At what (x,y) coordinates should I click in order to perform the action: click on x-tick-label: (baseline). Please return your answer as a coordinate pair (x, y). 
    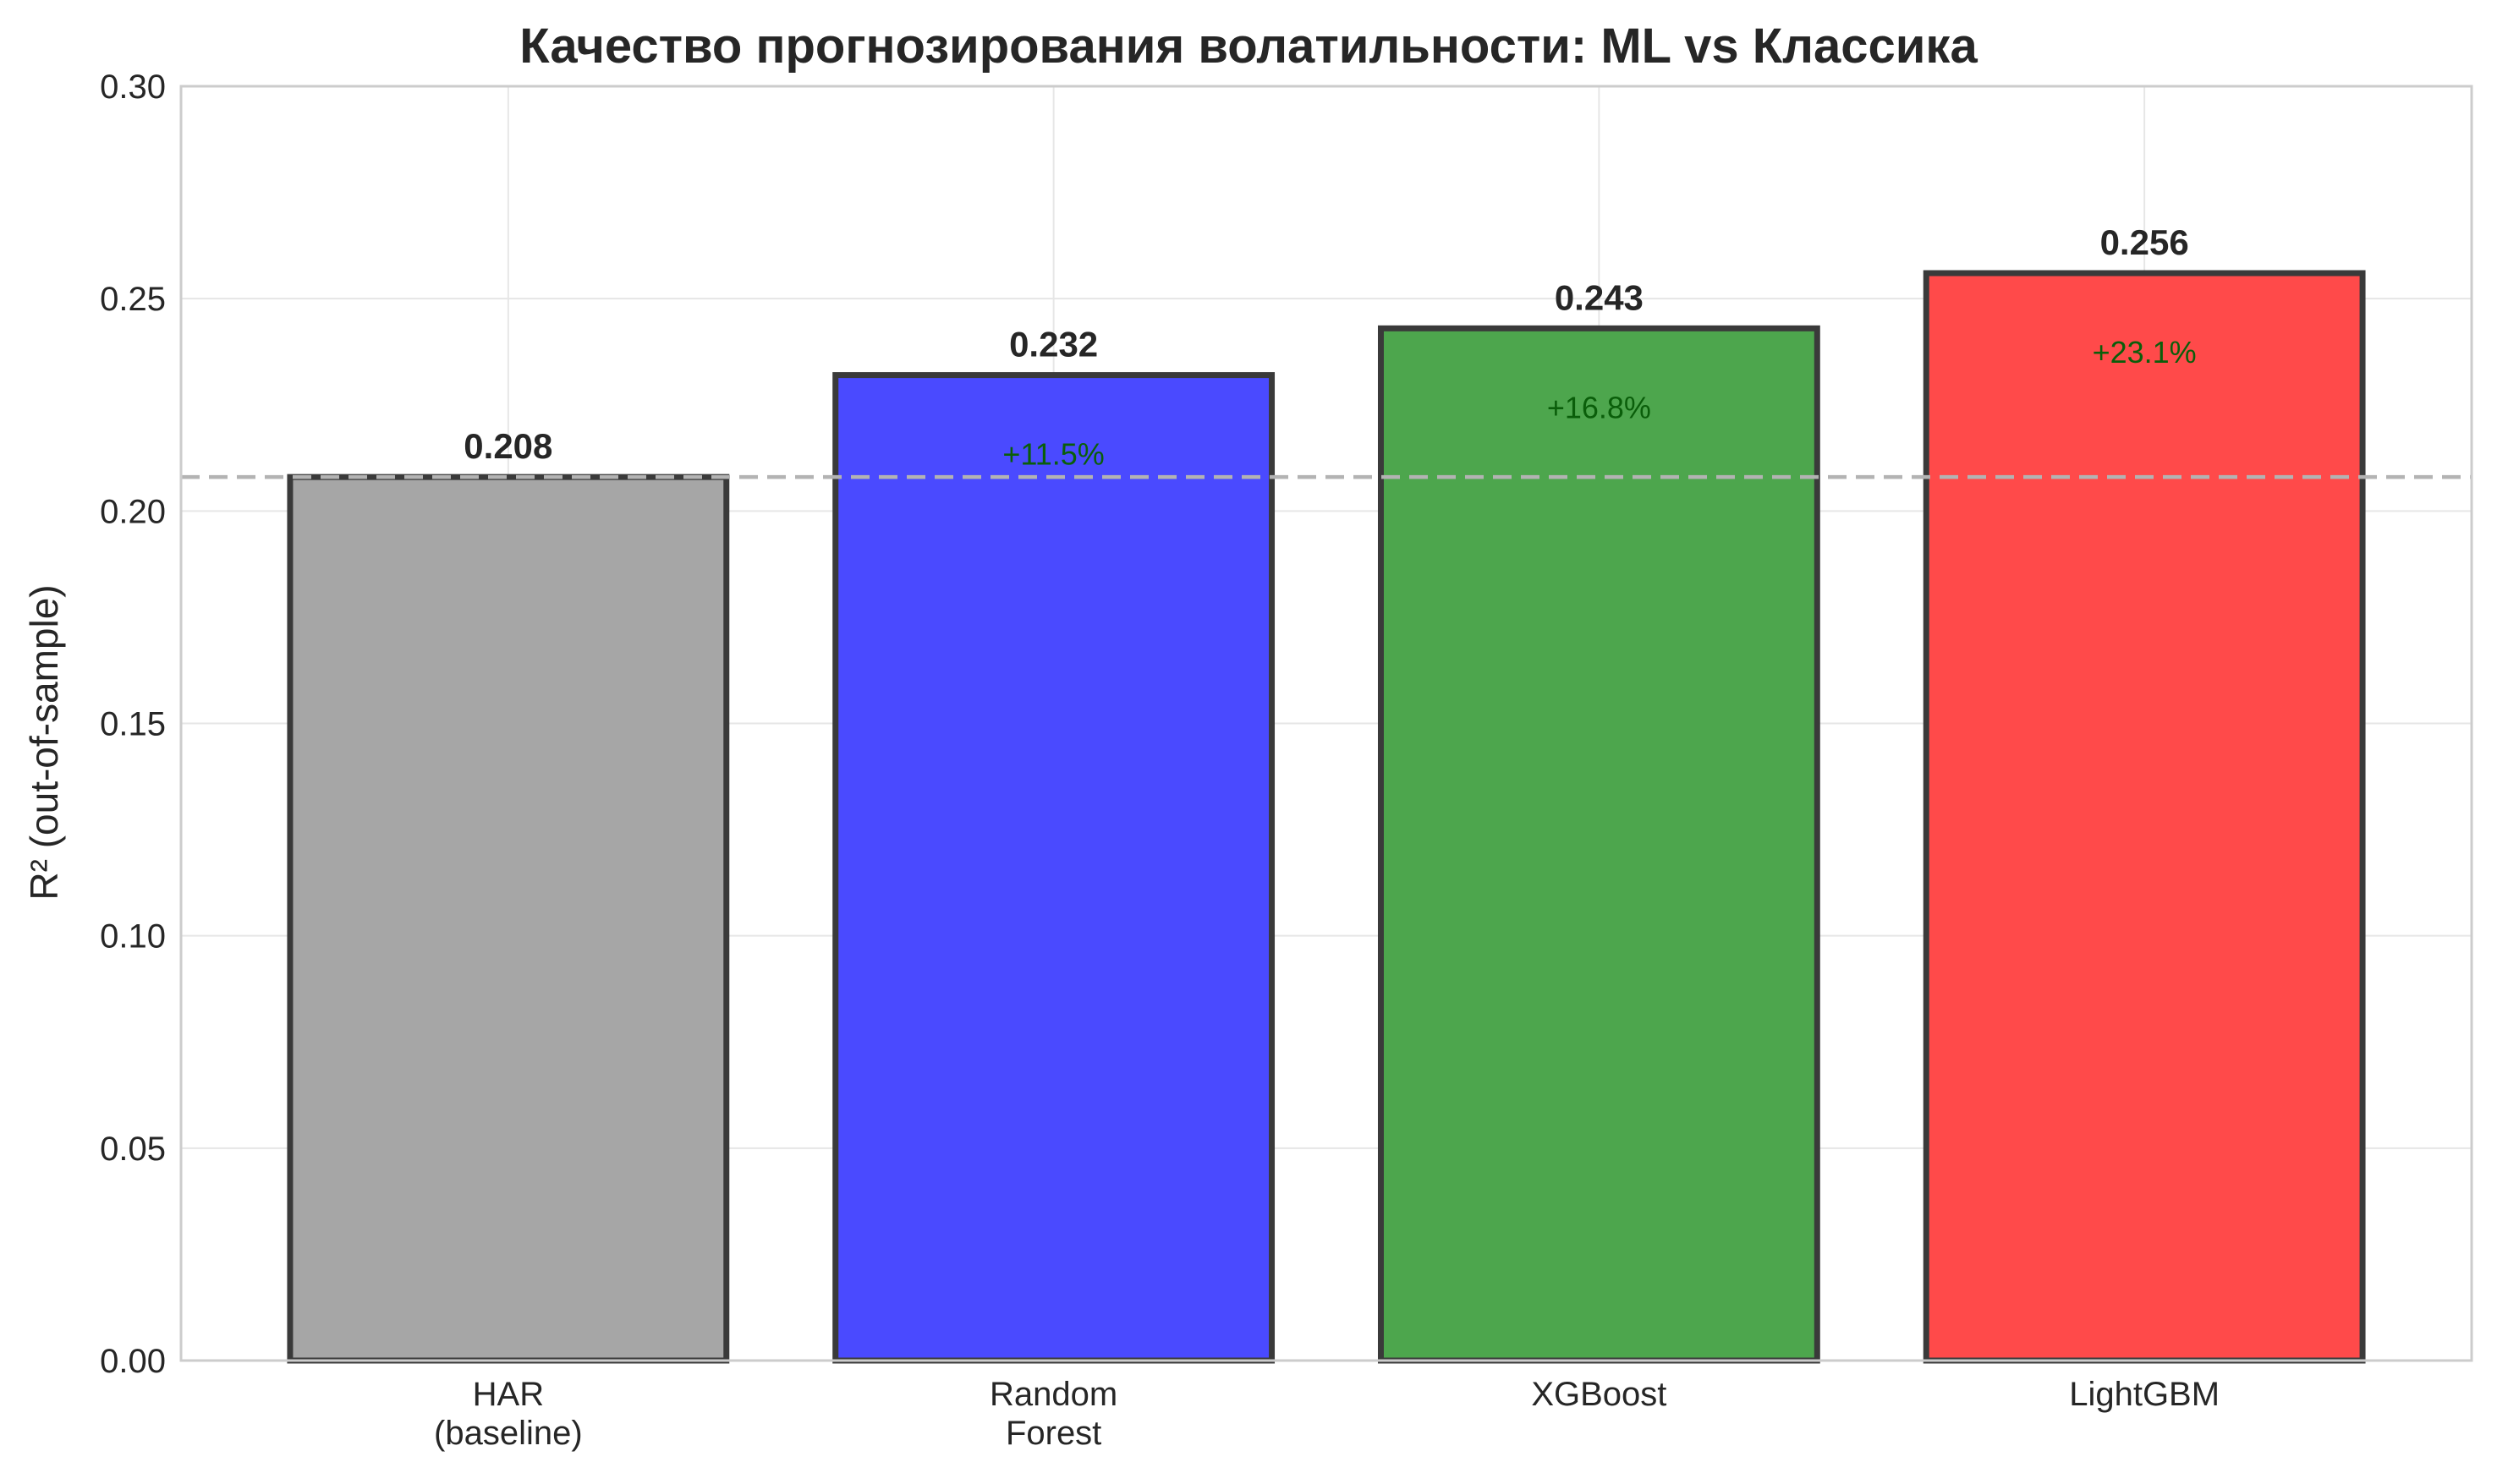
    Looking at the image, I should click on (508, 1433).